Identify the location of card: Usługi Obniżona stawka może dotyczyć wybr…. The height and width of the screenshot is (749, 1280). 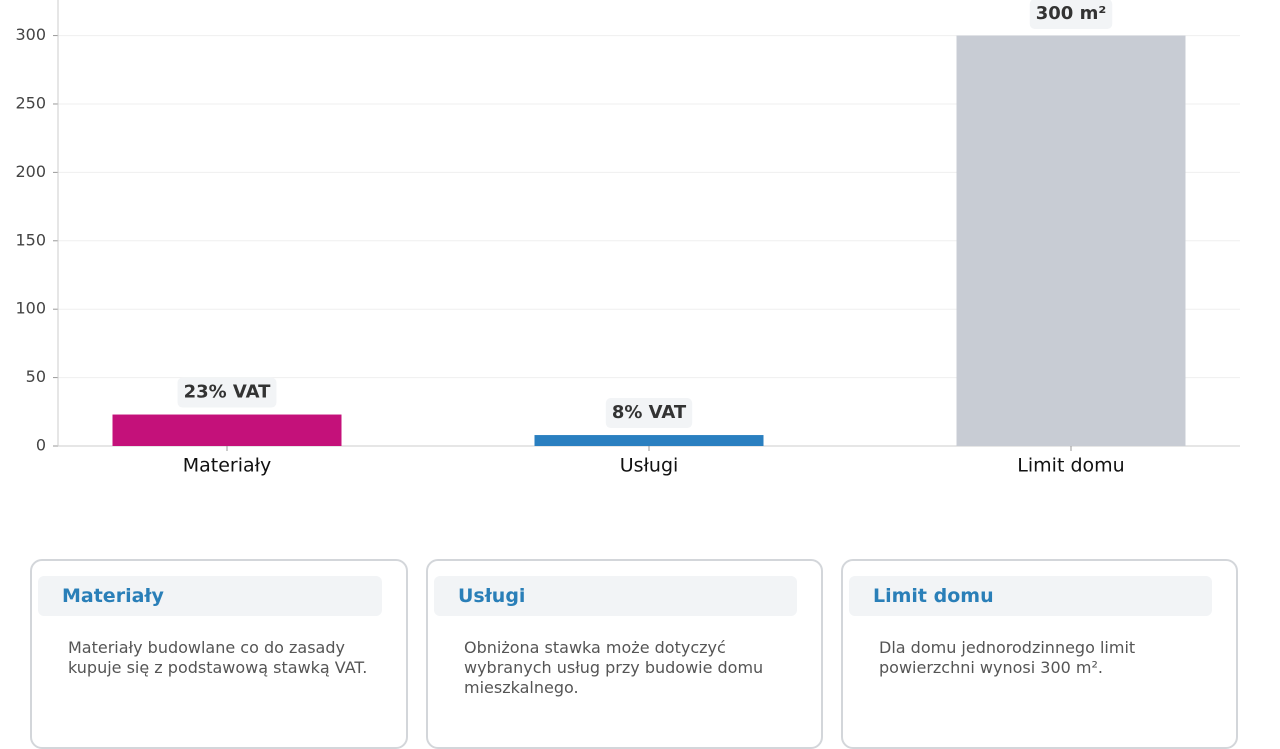
(624, 654).